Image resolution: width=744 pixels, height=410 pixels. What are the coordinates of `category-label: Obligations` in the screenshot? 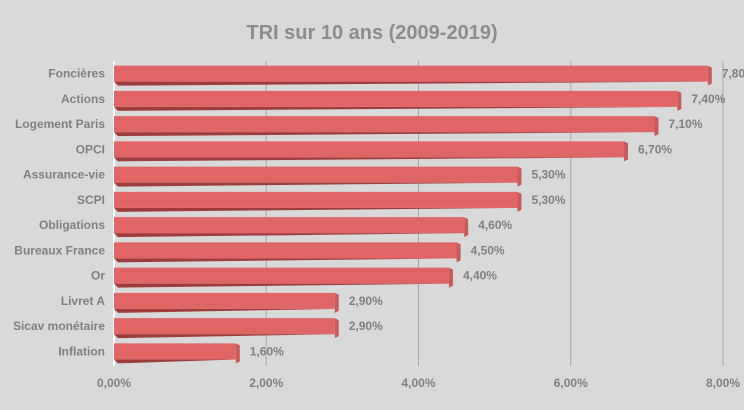 It's located at (72, 225).